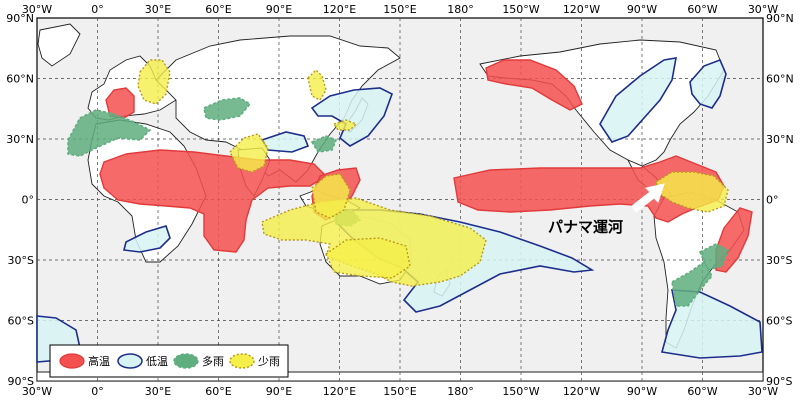 The width and height of the screenshot is (800, 402). What do you see at coordinates (642, 391) in the screenshot?
I see `bottom-lon-label: 90°W` at bounding box center [642, 391].